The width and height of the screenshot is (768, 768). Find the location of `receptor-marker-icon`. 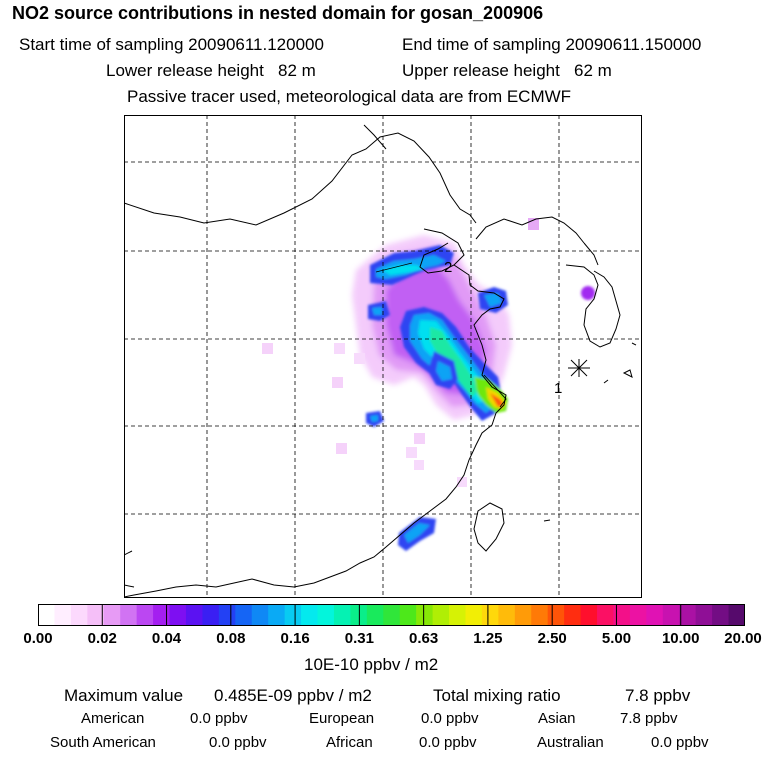

receptor-marker-icon is located at coordinates (579, 368).